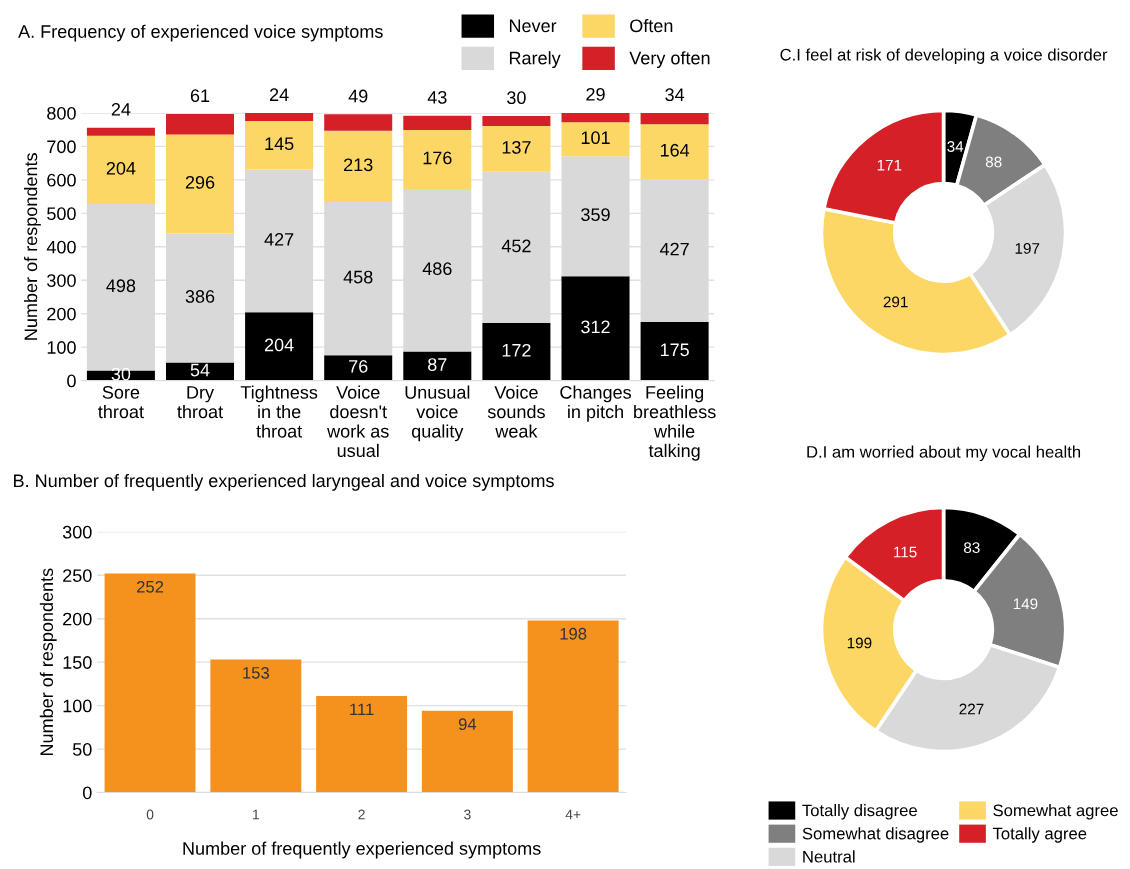  Describe the element at coordinates (889, 165) in the screenshot. I see `data-label: 171` at that location.